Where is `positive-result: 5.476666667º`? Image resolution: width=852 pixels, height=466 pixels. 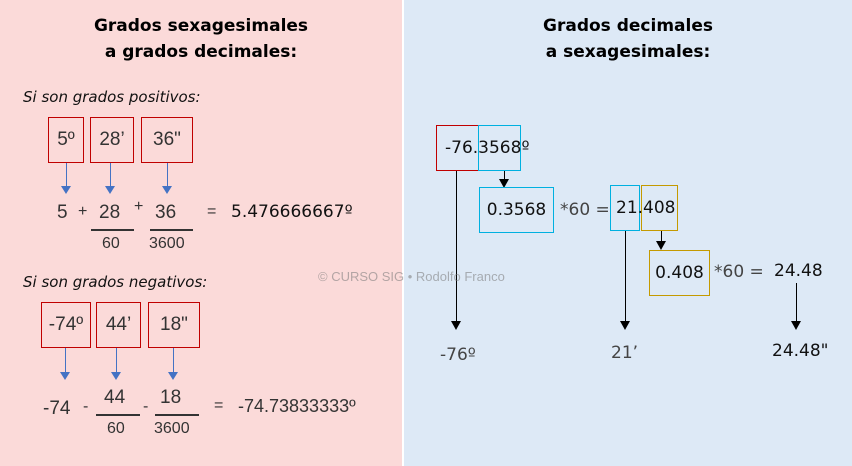 positive-result: 5.476666667º is located at coordinates (292, 212).